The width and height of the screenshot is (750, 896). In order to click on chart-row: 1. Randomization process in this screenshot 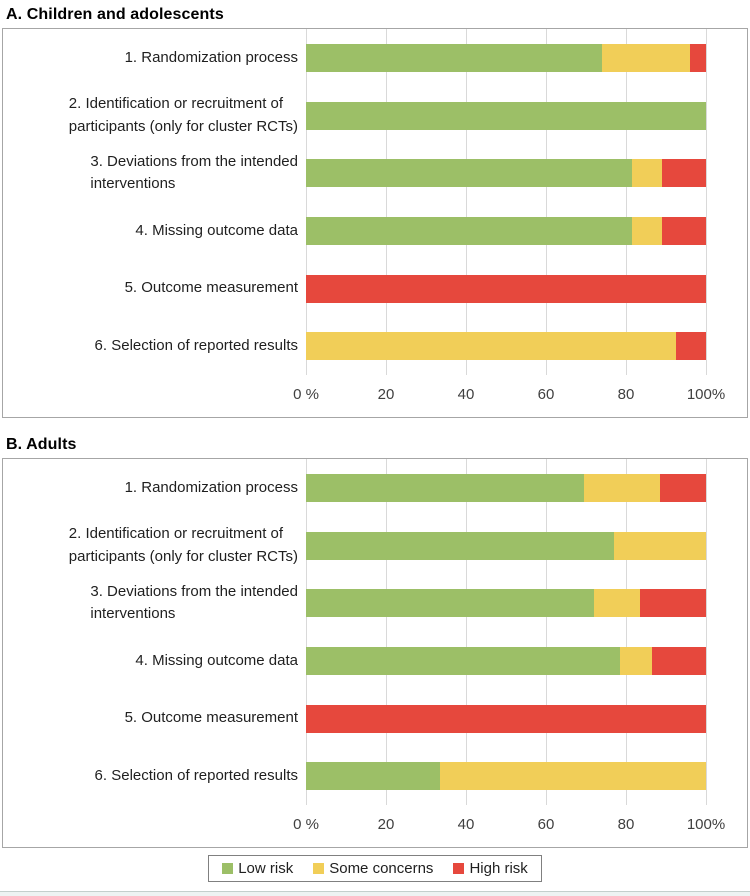, I will do `click(375, 488)`.